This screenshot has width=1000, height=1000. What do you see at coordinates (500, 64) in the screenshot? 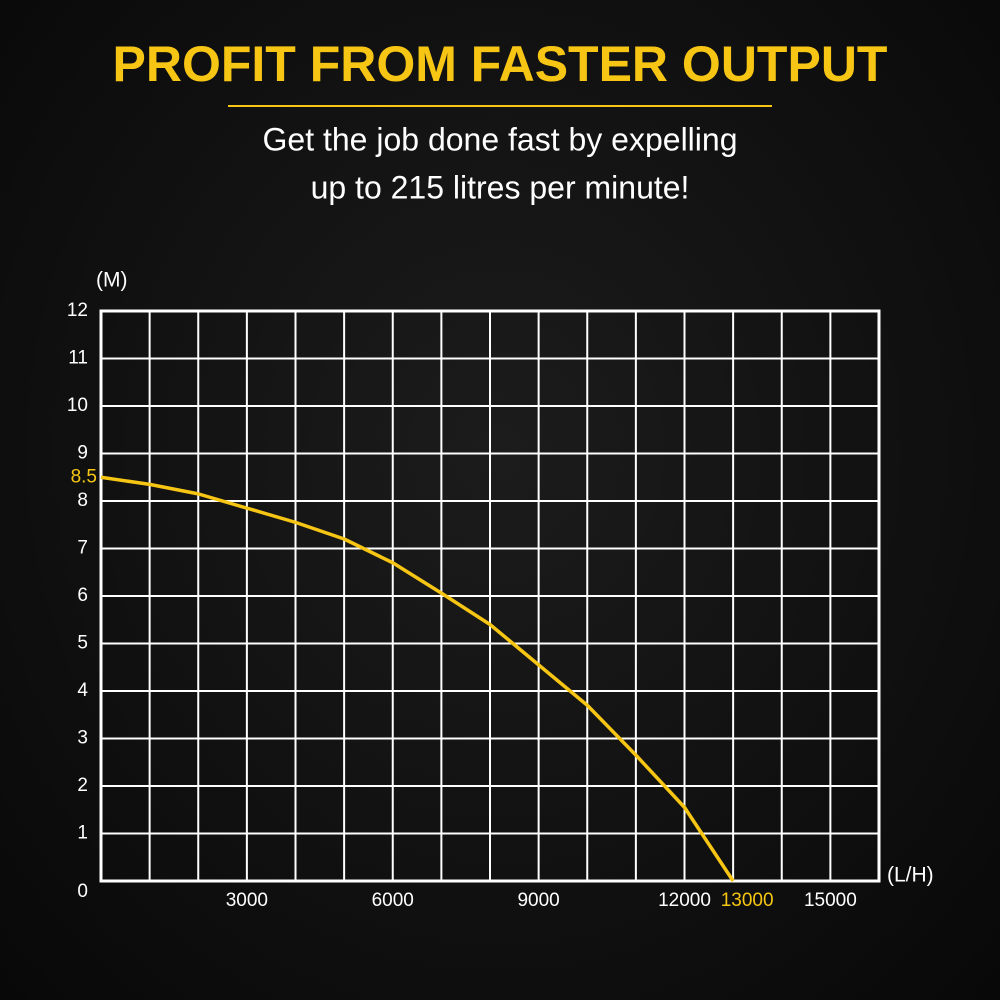
I see `title: PROFIT FROM FASTER OUTPUT` at bounding box center [500, 64].